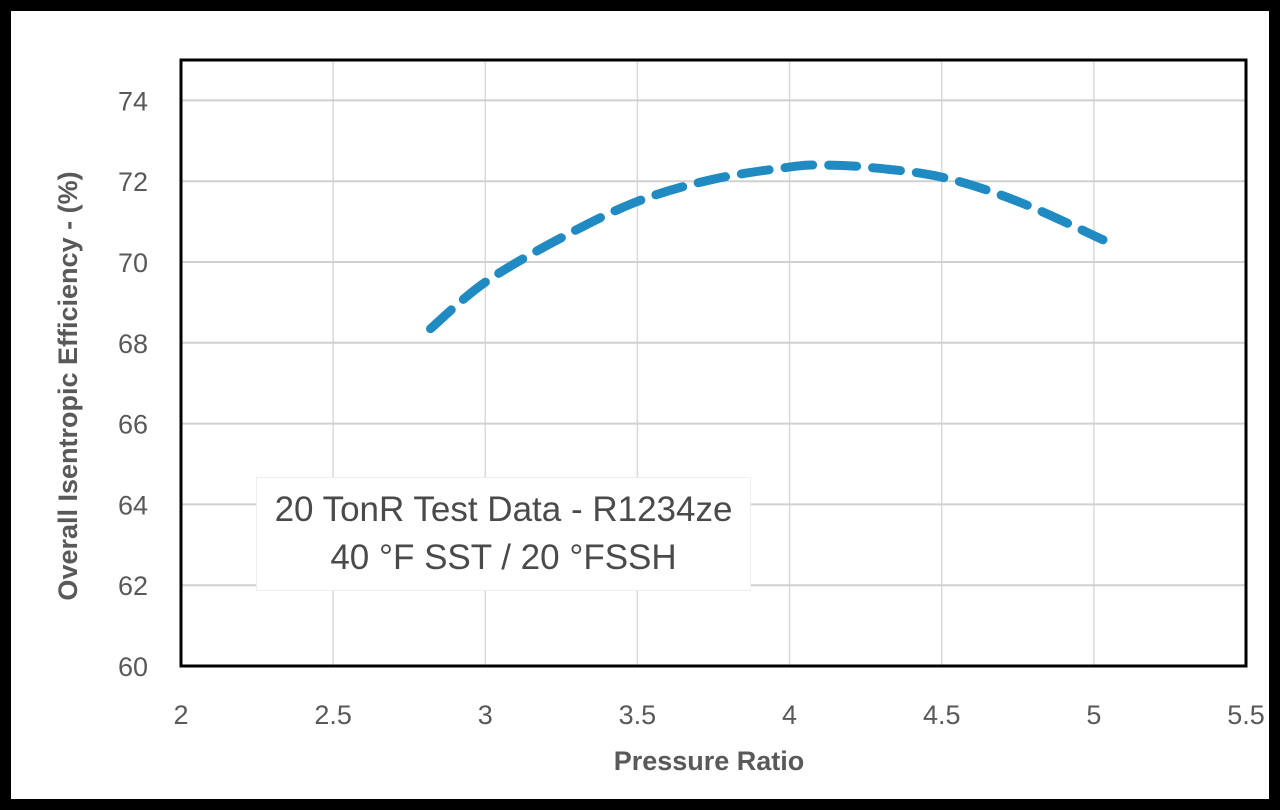 This screenshot has width=1280, height=810. I want to click on x-tick-label: 2, so click(180, 715).